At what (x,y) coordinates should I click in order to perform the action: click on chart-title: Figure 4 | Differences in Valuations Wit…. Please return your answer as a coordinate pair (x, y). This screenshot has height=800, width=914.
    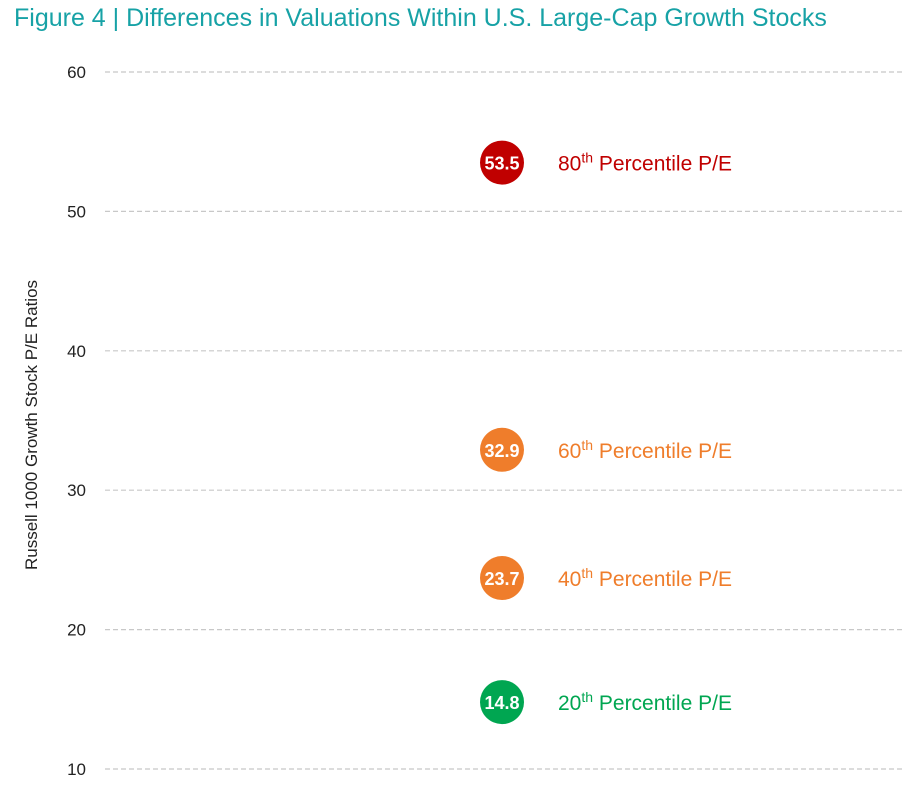
    Looking at the image, I should click on (420, 18).